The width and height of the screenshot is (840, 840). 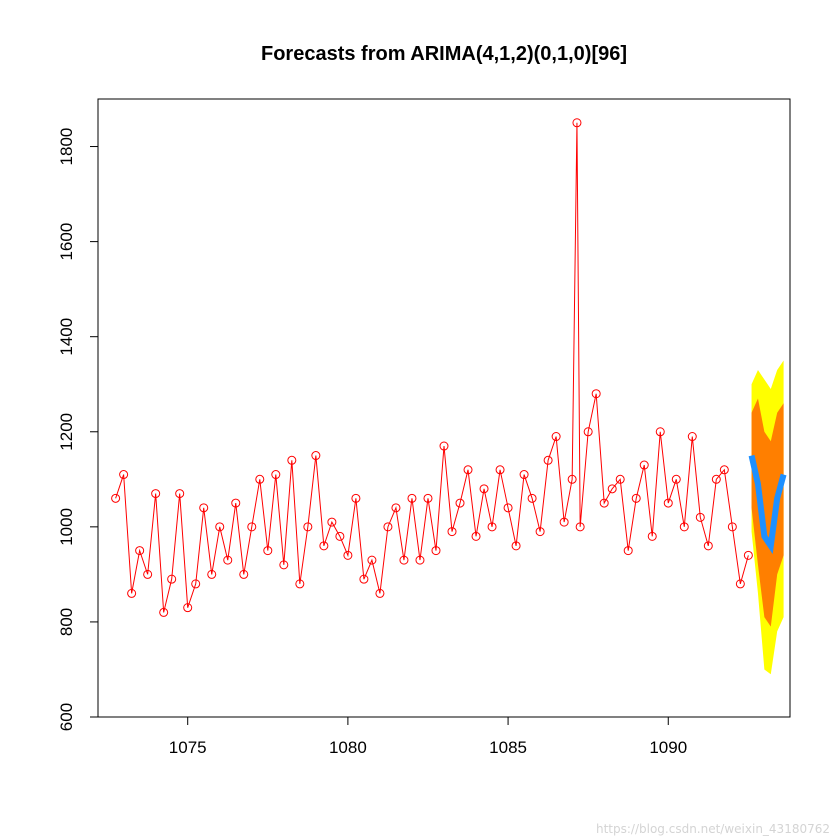 What do you see at coordinates (66, 622) in the screenshot?
I see `y-tick-label: 800` at bounding box center [66, 622].